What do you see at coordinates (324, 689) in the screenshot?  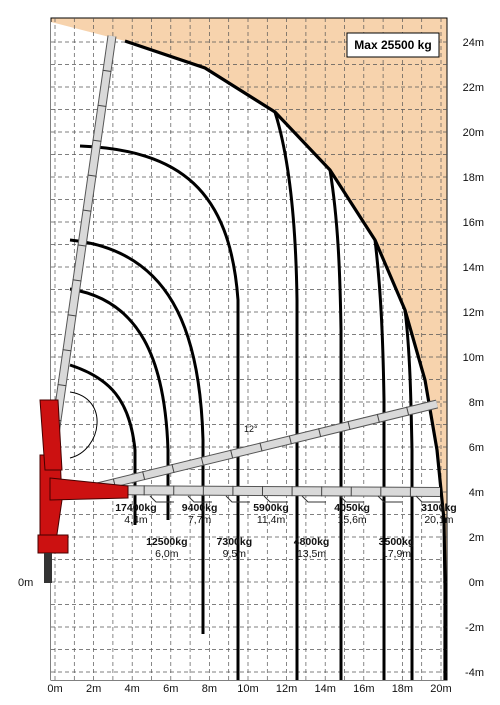 I see `x-tick-label: 14m` at bounding box center [324, 689].